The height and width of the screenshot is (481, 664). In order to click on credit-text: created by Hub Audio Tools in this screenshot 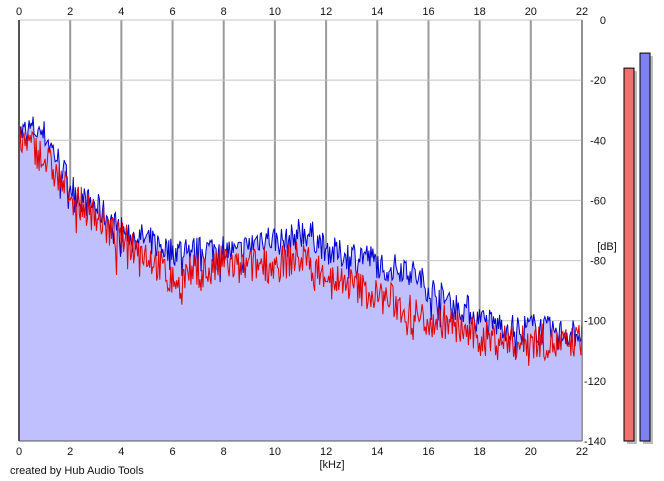, I will do `click(77, 471)`.